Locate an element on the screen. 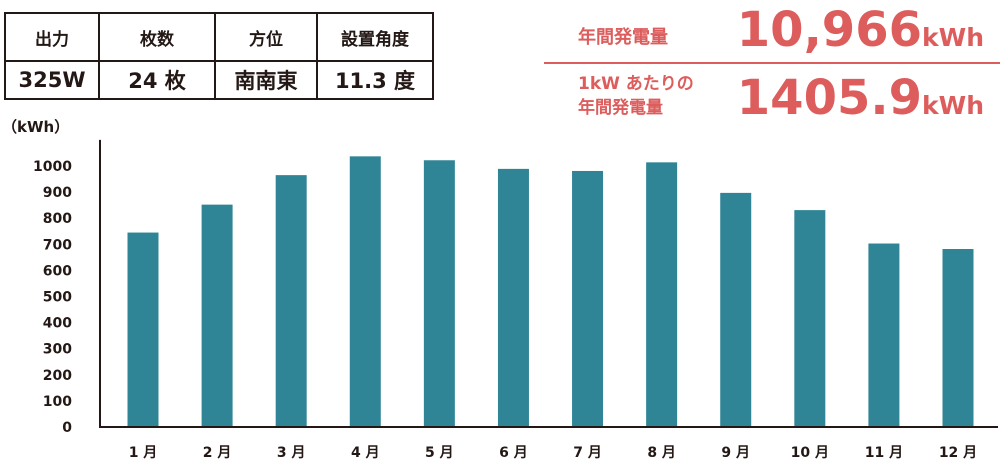 Image resolution: width=1000 pixels, height=467 pixels. y-tick-labels: 0 100 200 300 400 500 600 700 800 900 1000 is located at coordinates (52, 297).